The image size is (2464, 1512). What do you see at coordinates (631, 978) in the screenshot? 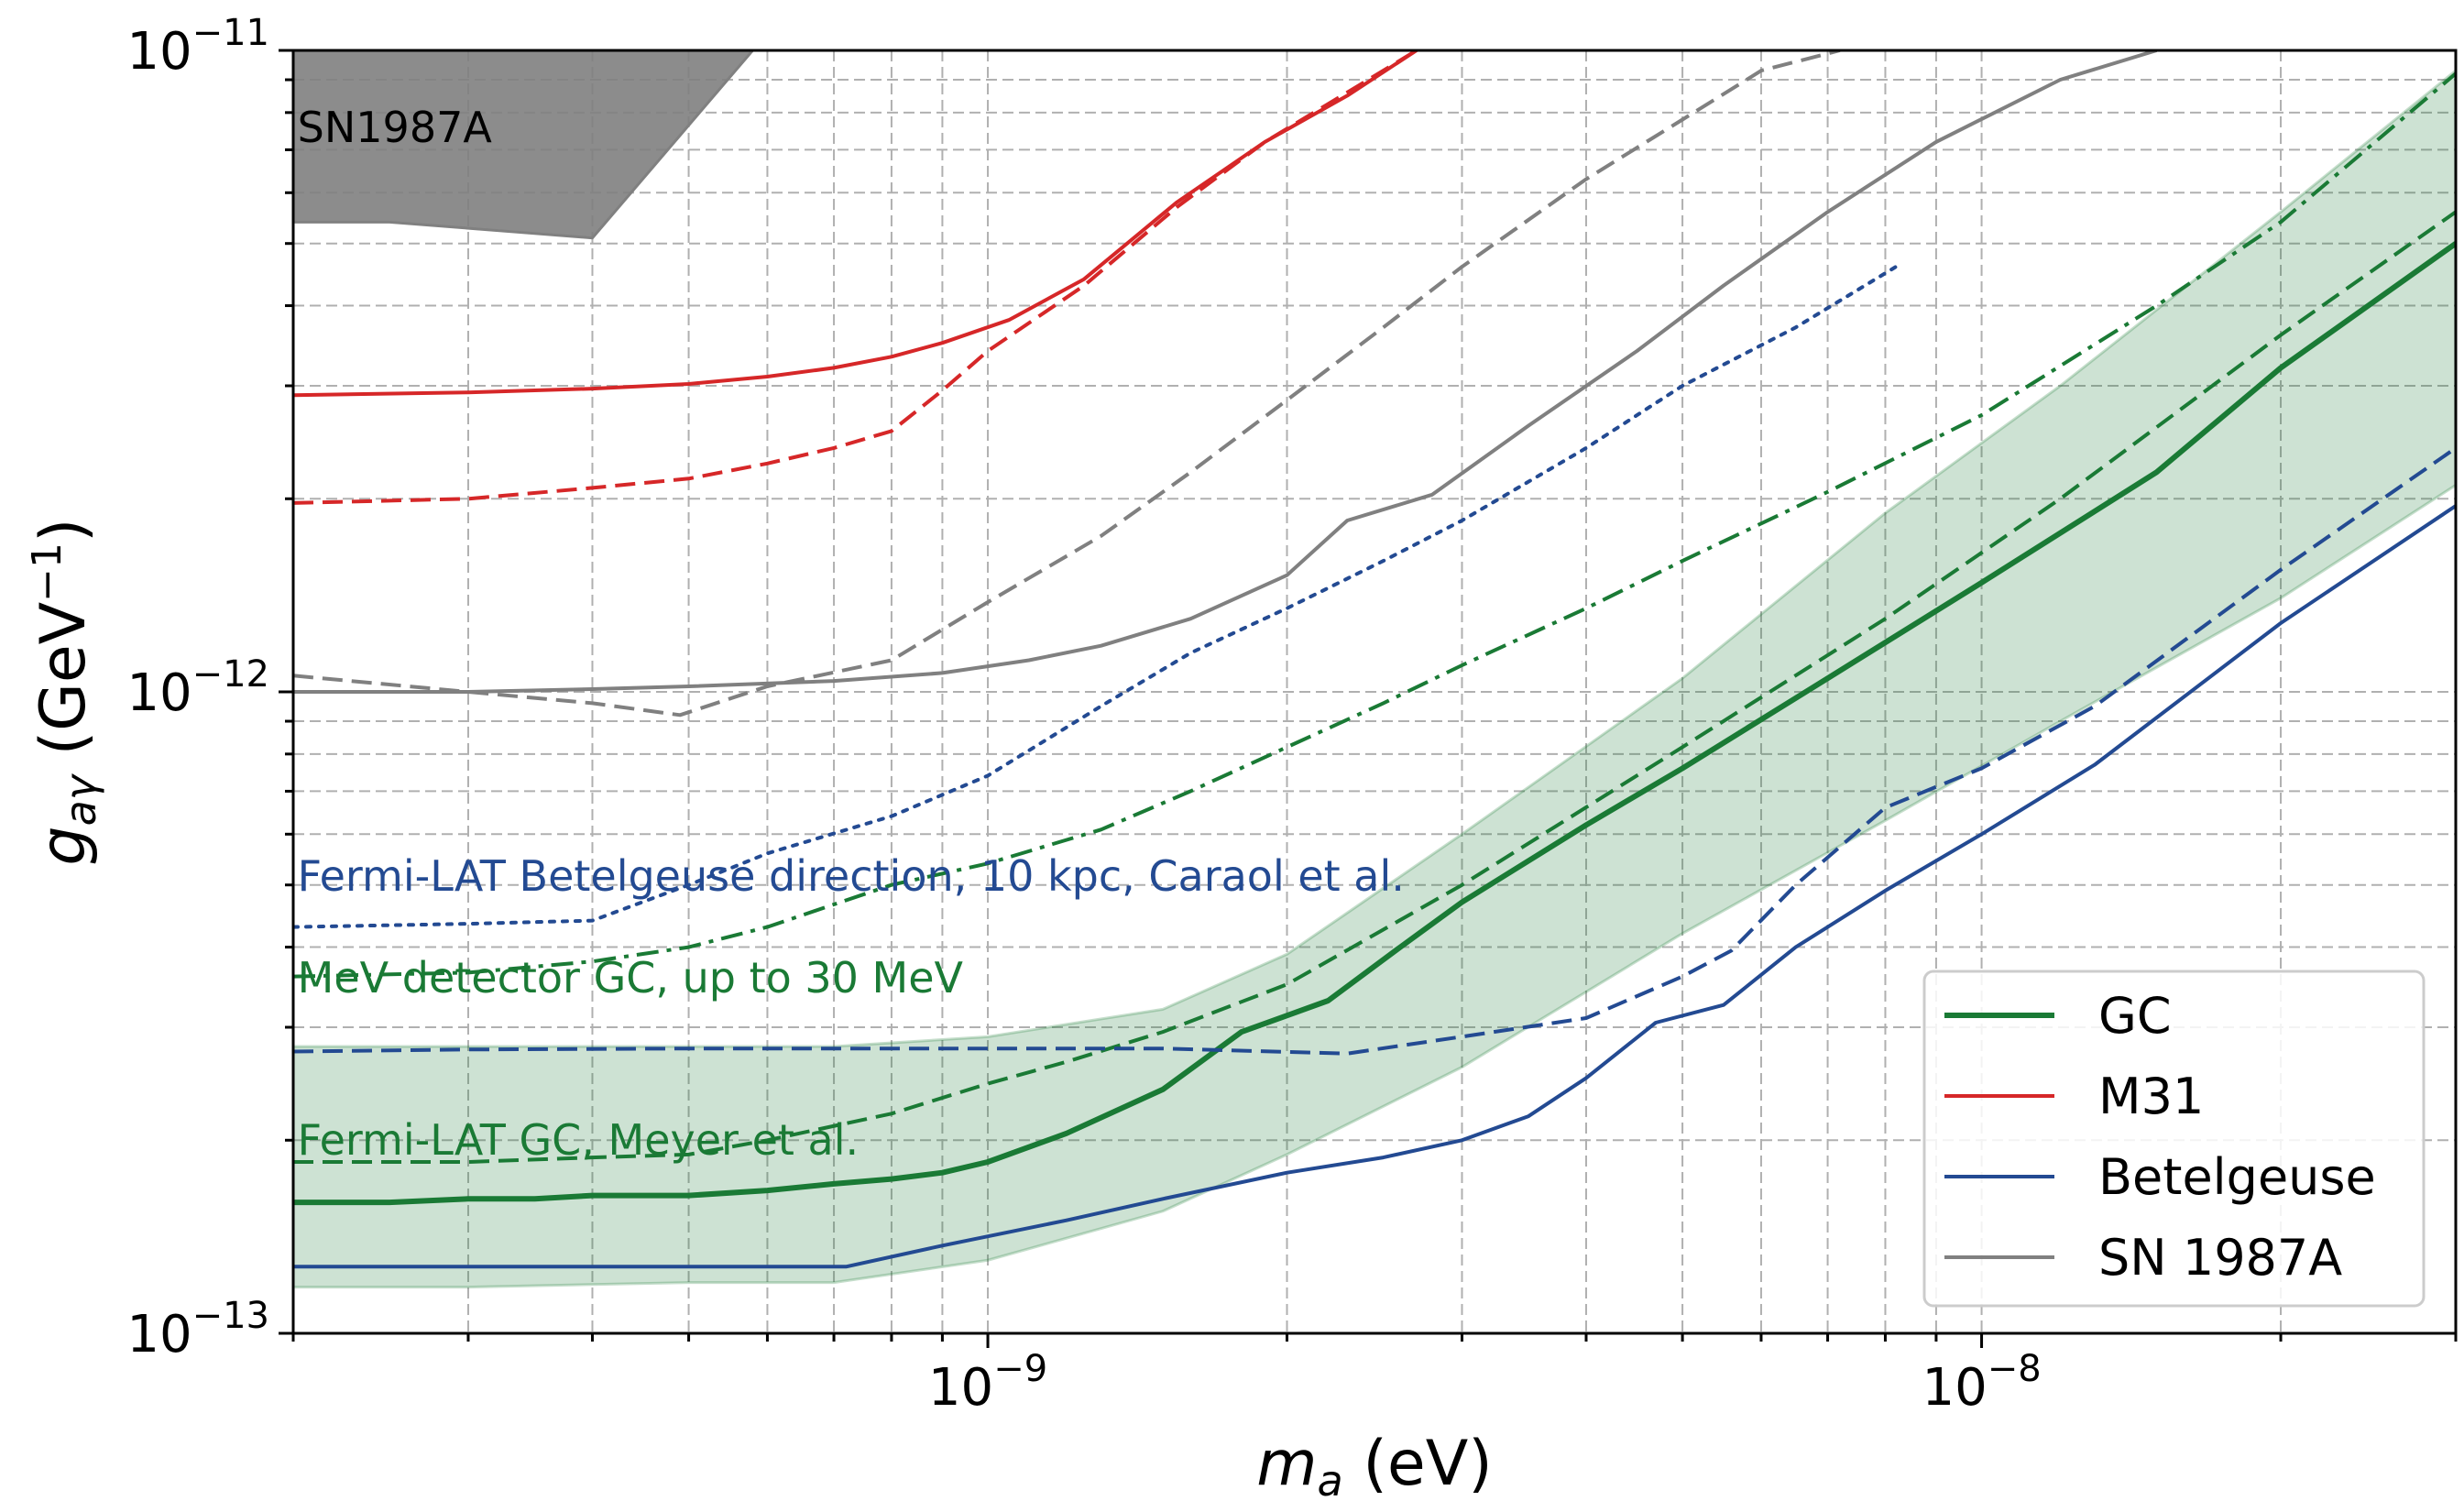
I see `annotation-label: MeV detector GC, up to 30 MeV` at bounding box center [631, 978].